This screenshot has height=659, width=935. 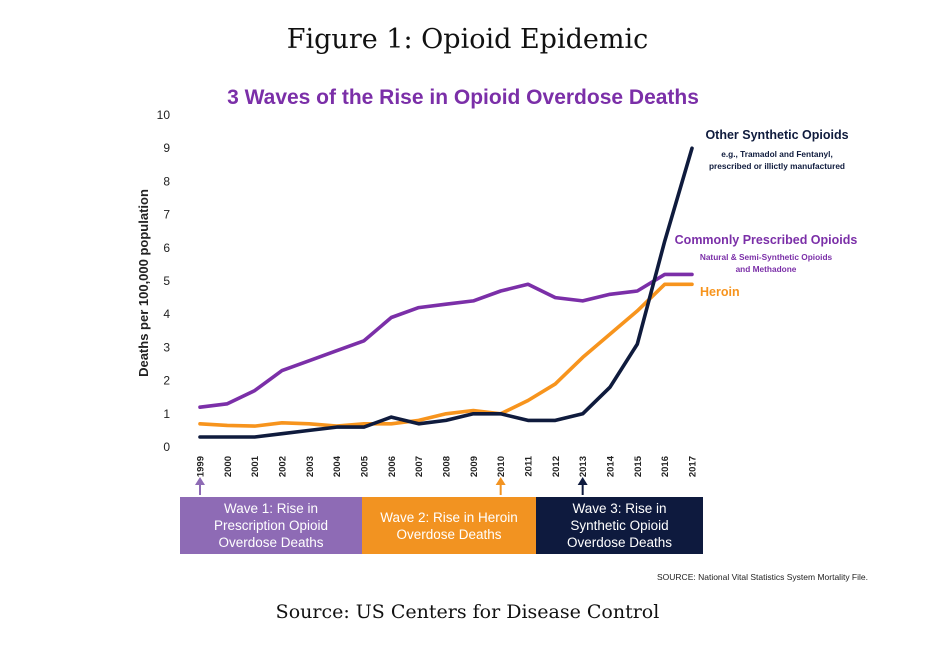 What do you see at coordinates (474, 466) in the screenshot?
I see `x-tick-label: 2009` at bounding box center [474, 466].